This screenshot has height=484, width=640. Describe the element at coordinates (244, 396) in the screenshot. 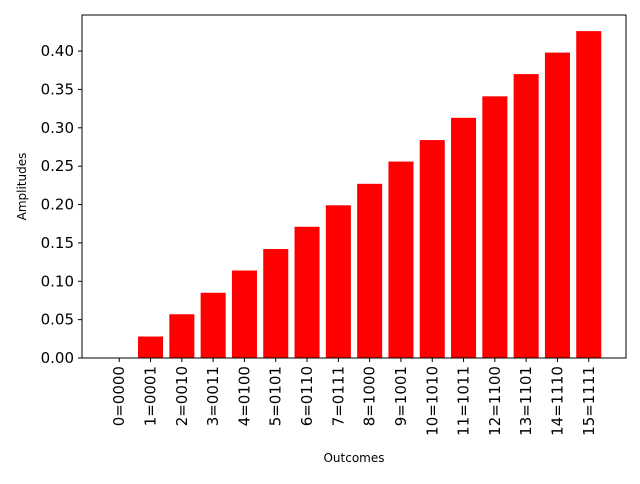

I see `x-tick-label: 4=0100` at that location.